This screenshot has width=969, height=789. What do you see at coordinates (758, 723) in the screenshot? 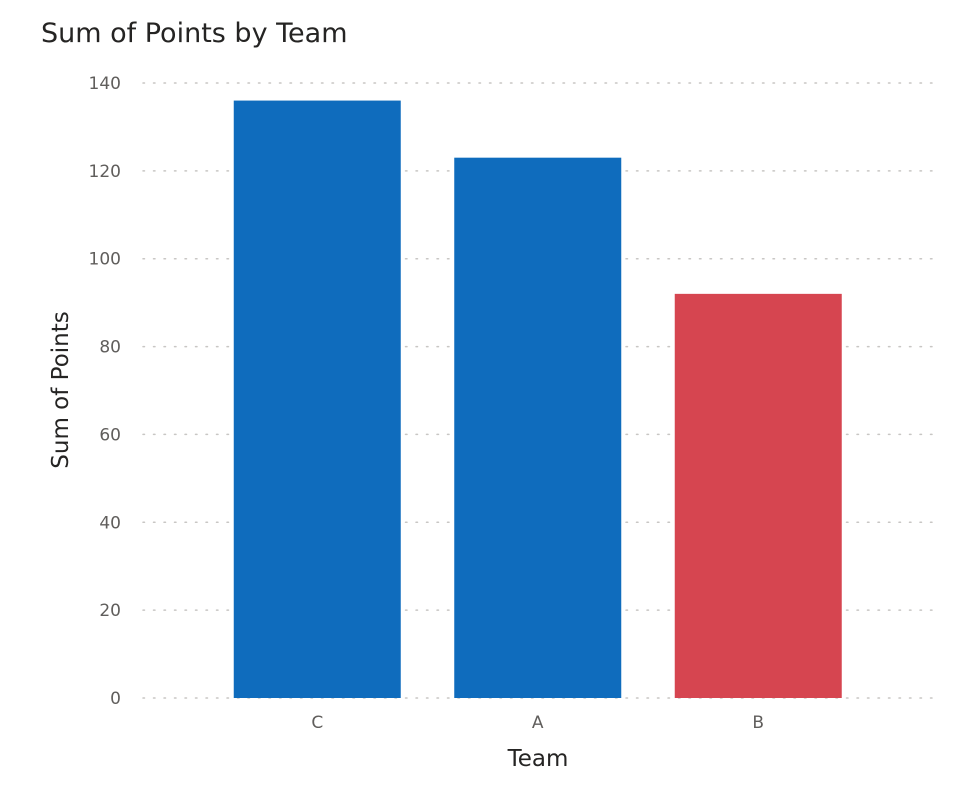
I see `x-tick-label: B` at bounding box center [758, 723].